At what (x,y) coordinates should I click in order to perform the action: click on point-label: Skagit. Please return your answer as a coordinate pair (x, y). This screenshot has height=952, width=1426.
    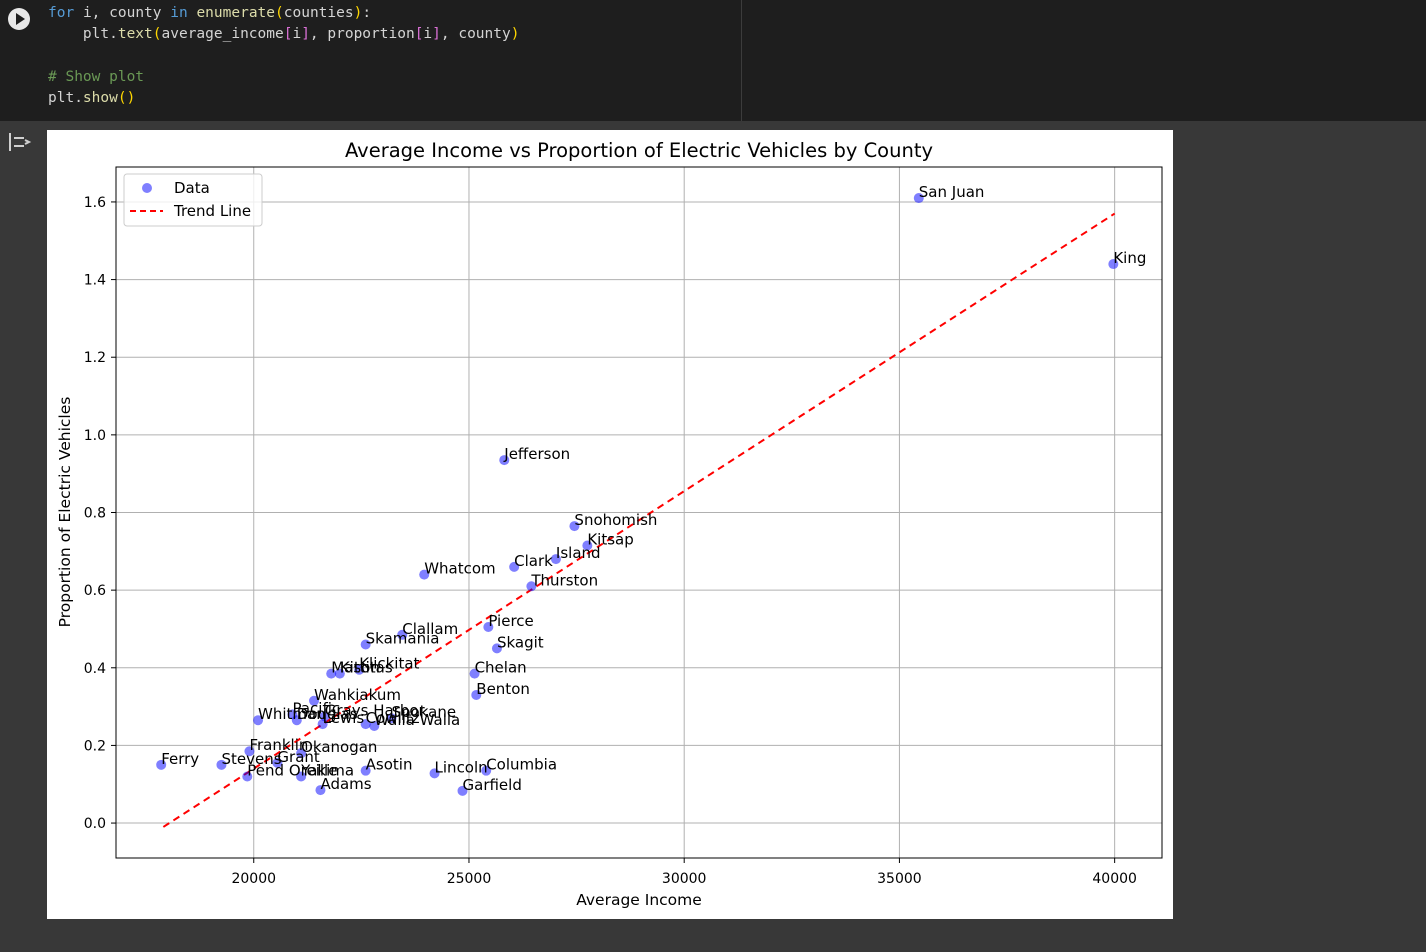
    Looking at the image, I should click on (520, 642).